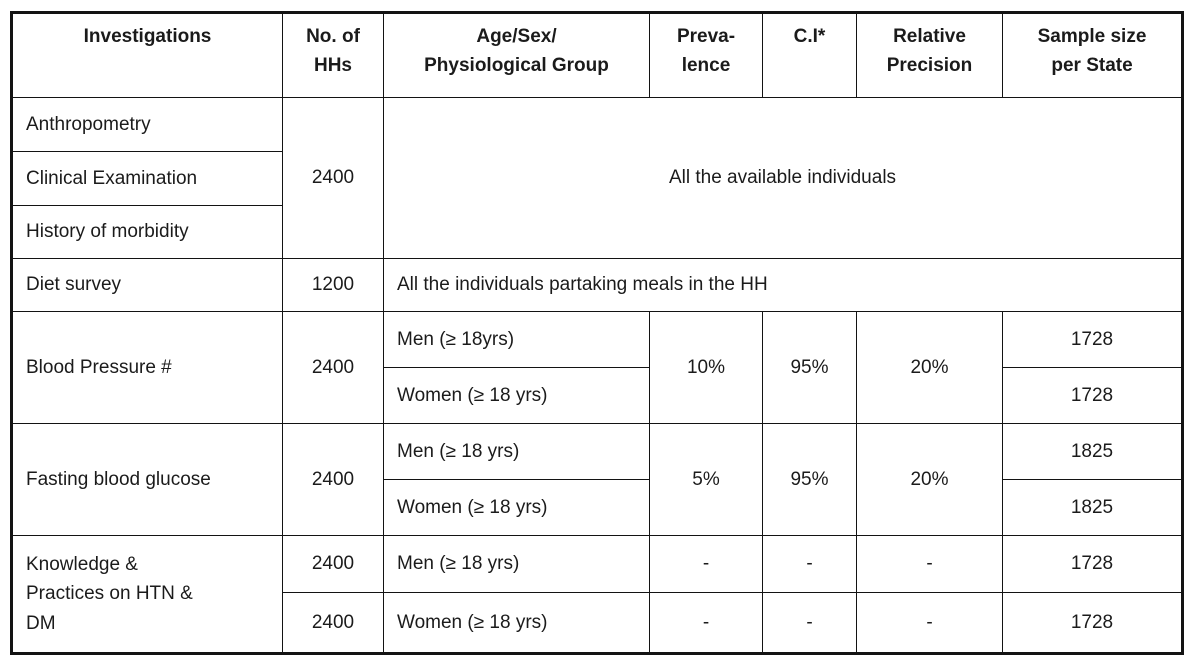  What do you see at coordinates (929, 564) in the screenshot?
I see `cell-knowledge-relative-precision-men: -` at bounding box center [929, 564].